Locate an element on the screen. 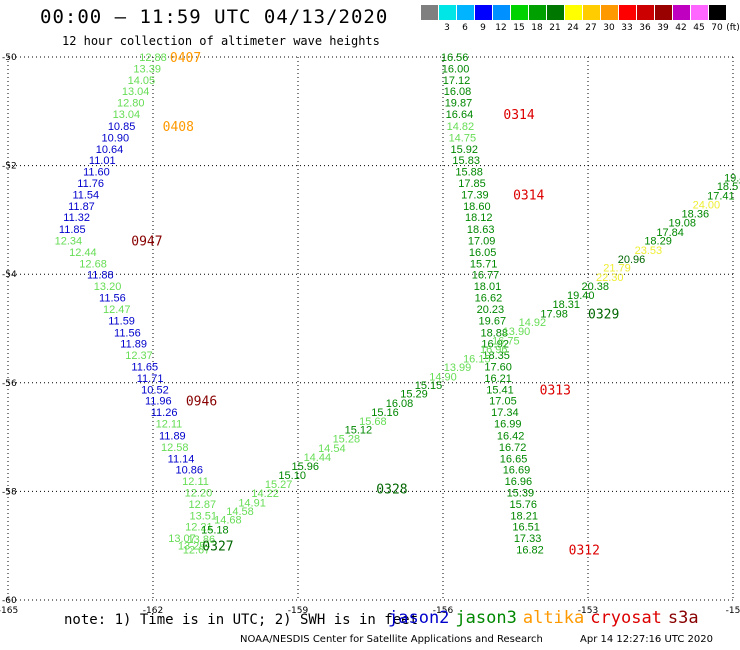  time-label: 0313 is located at coordinates (555, 390).